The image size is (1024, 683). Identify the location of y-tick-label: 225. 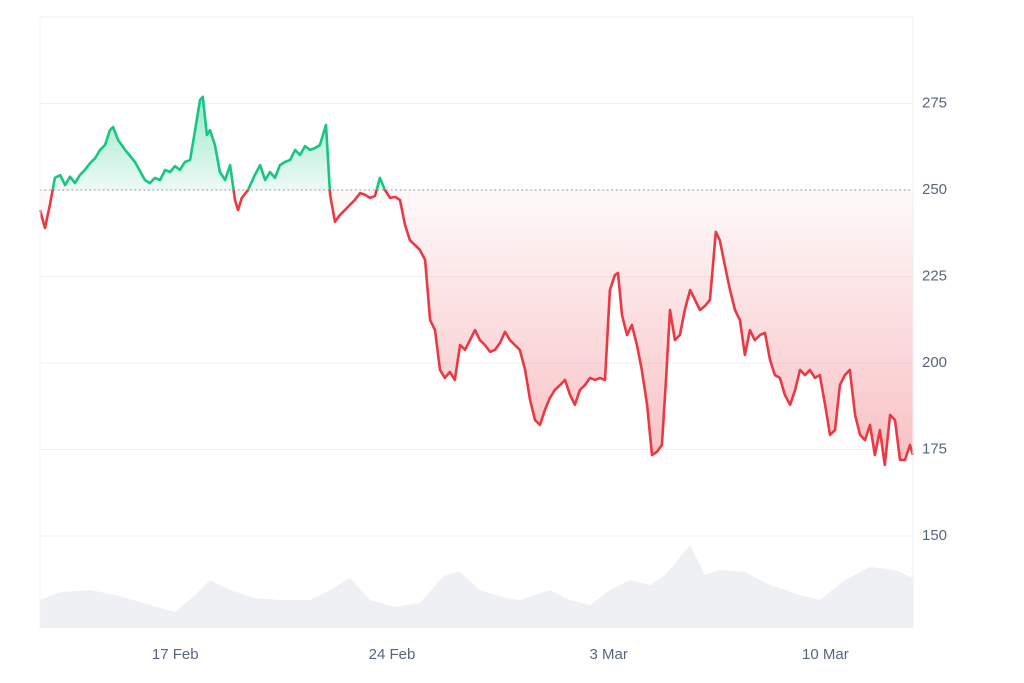
(934, 275).